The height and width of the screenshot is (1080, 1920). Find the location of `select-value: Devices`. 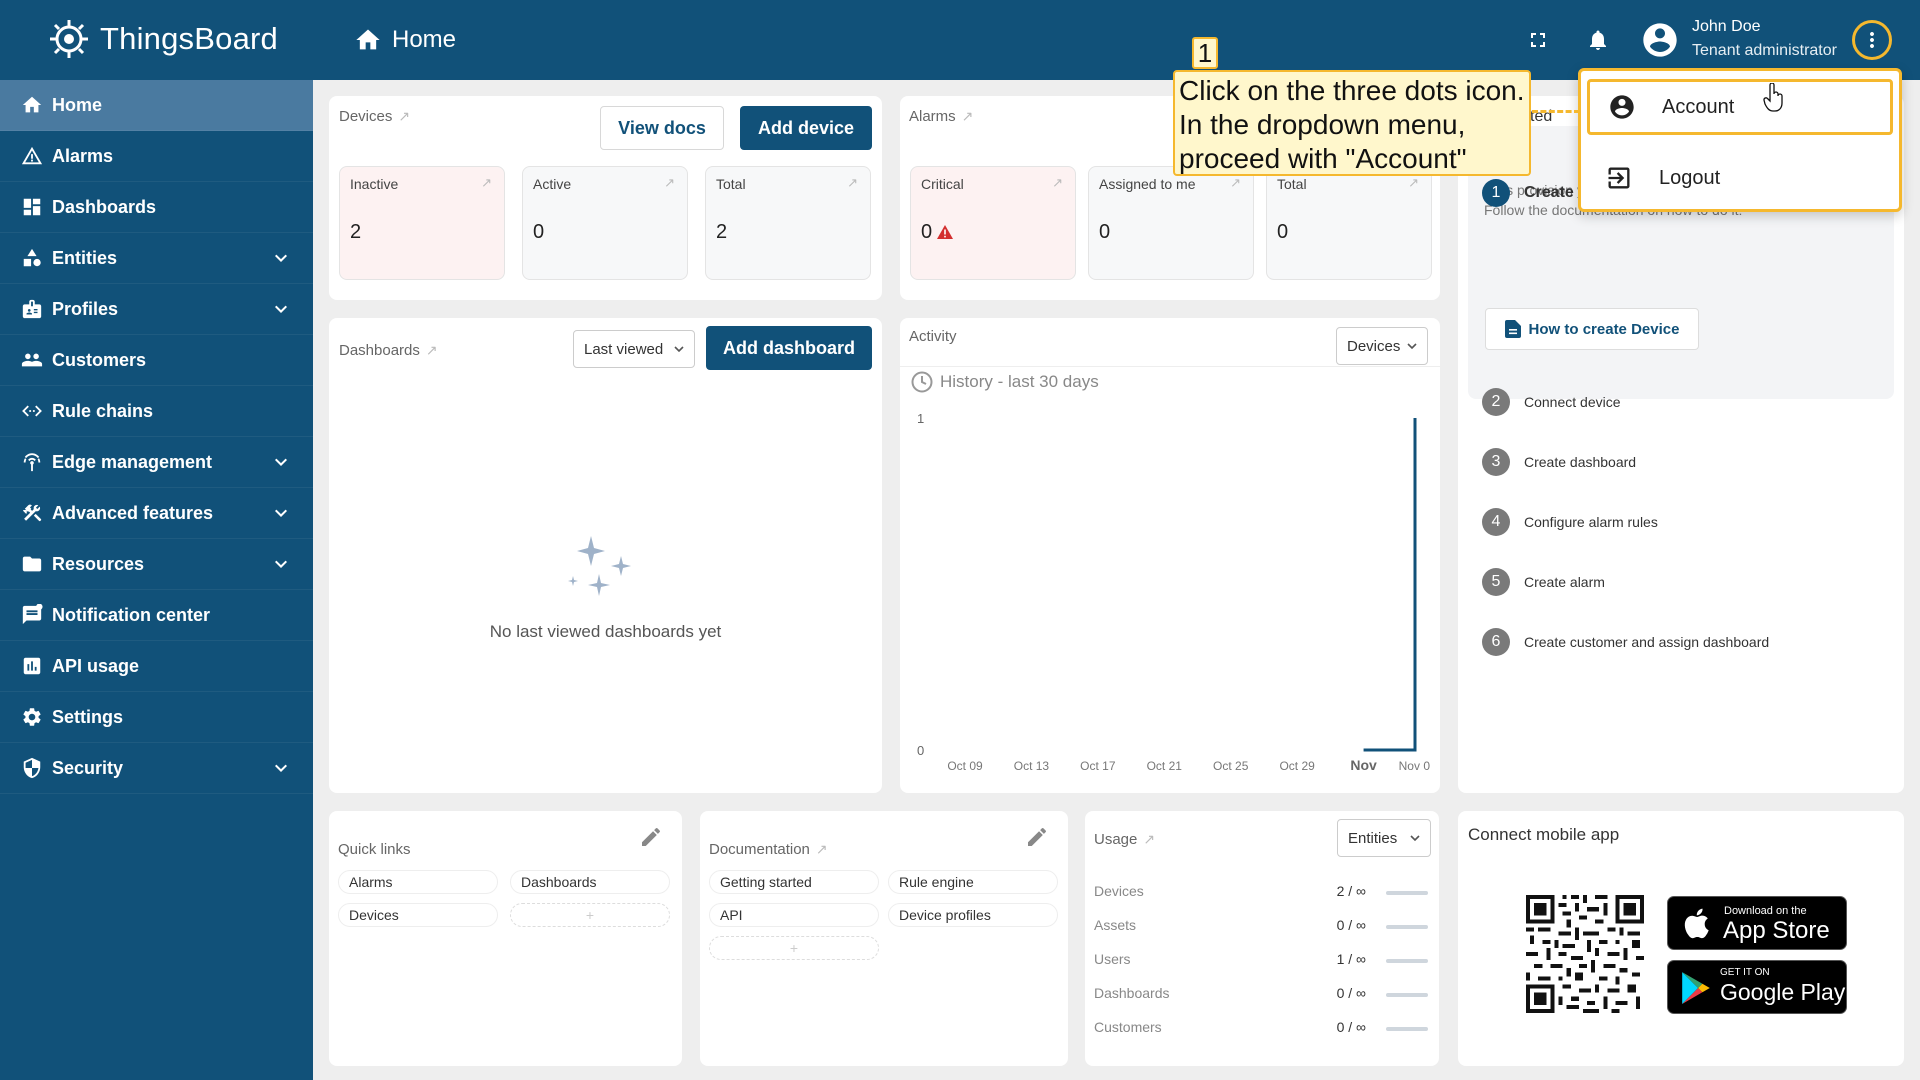

select-value: Devices is located at coordinates (1374, 346).